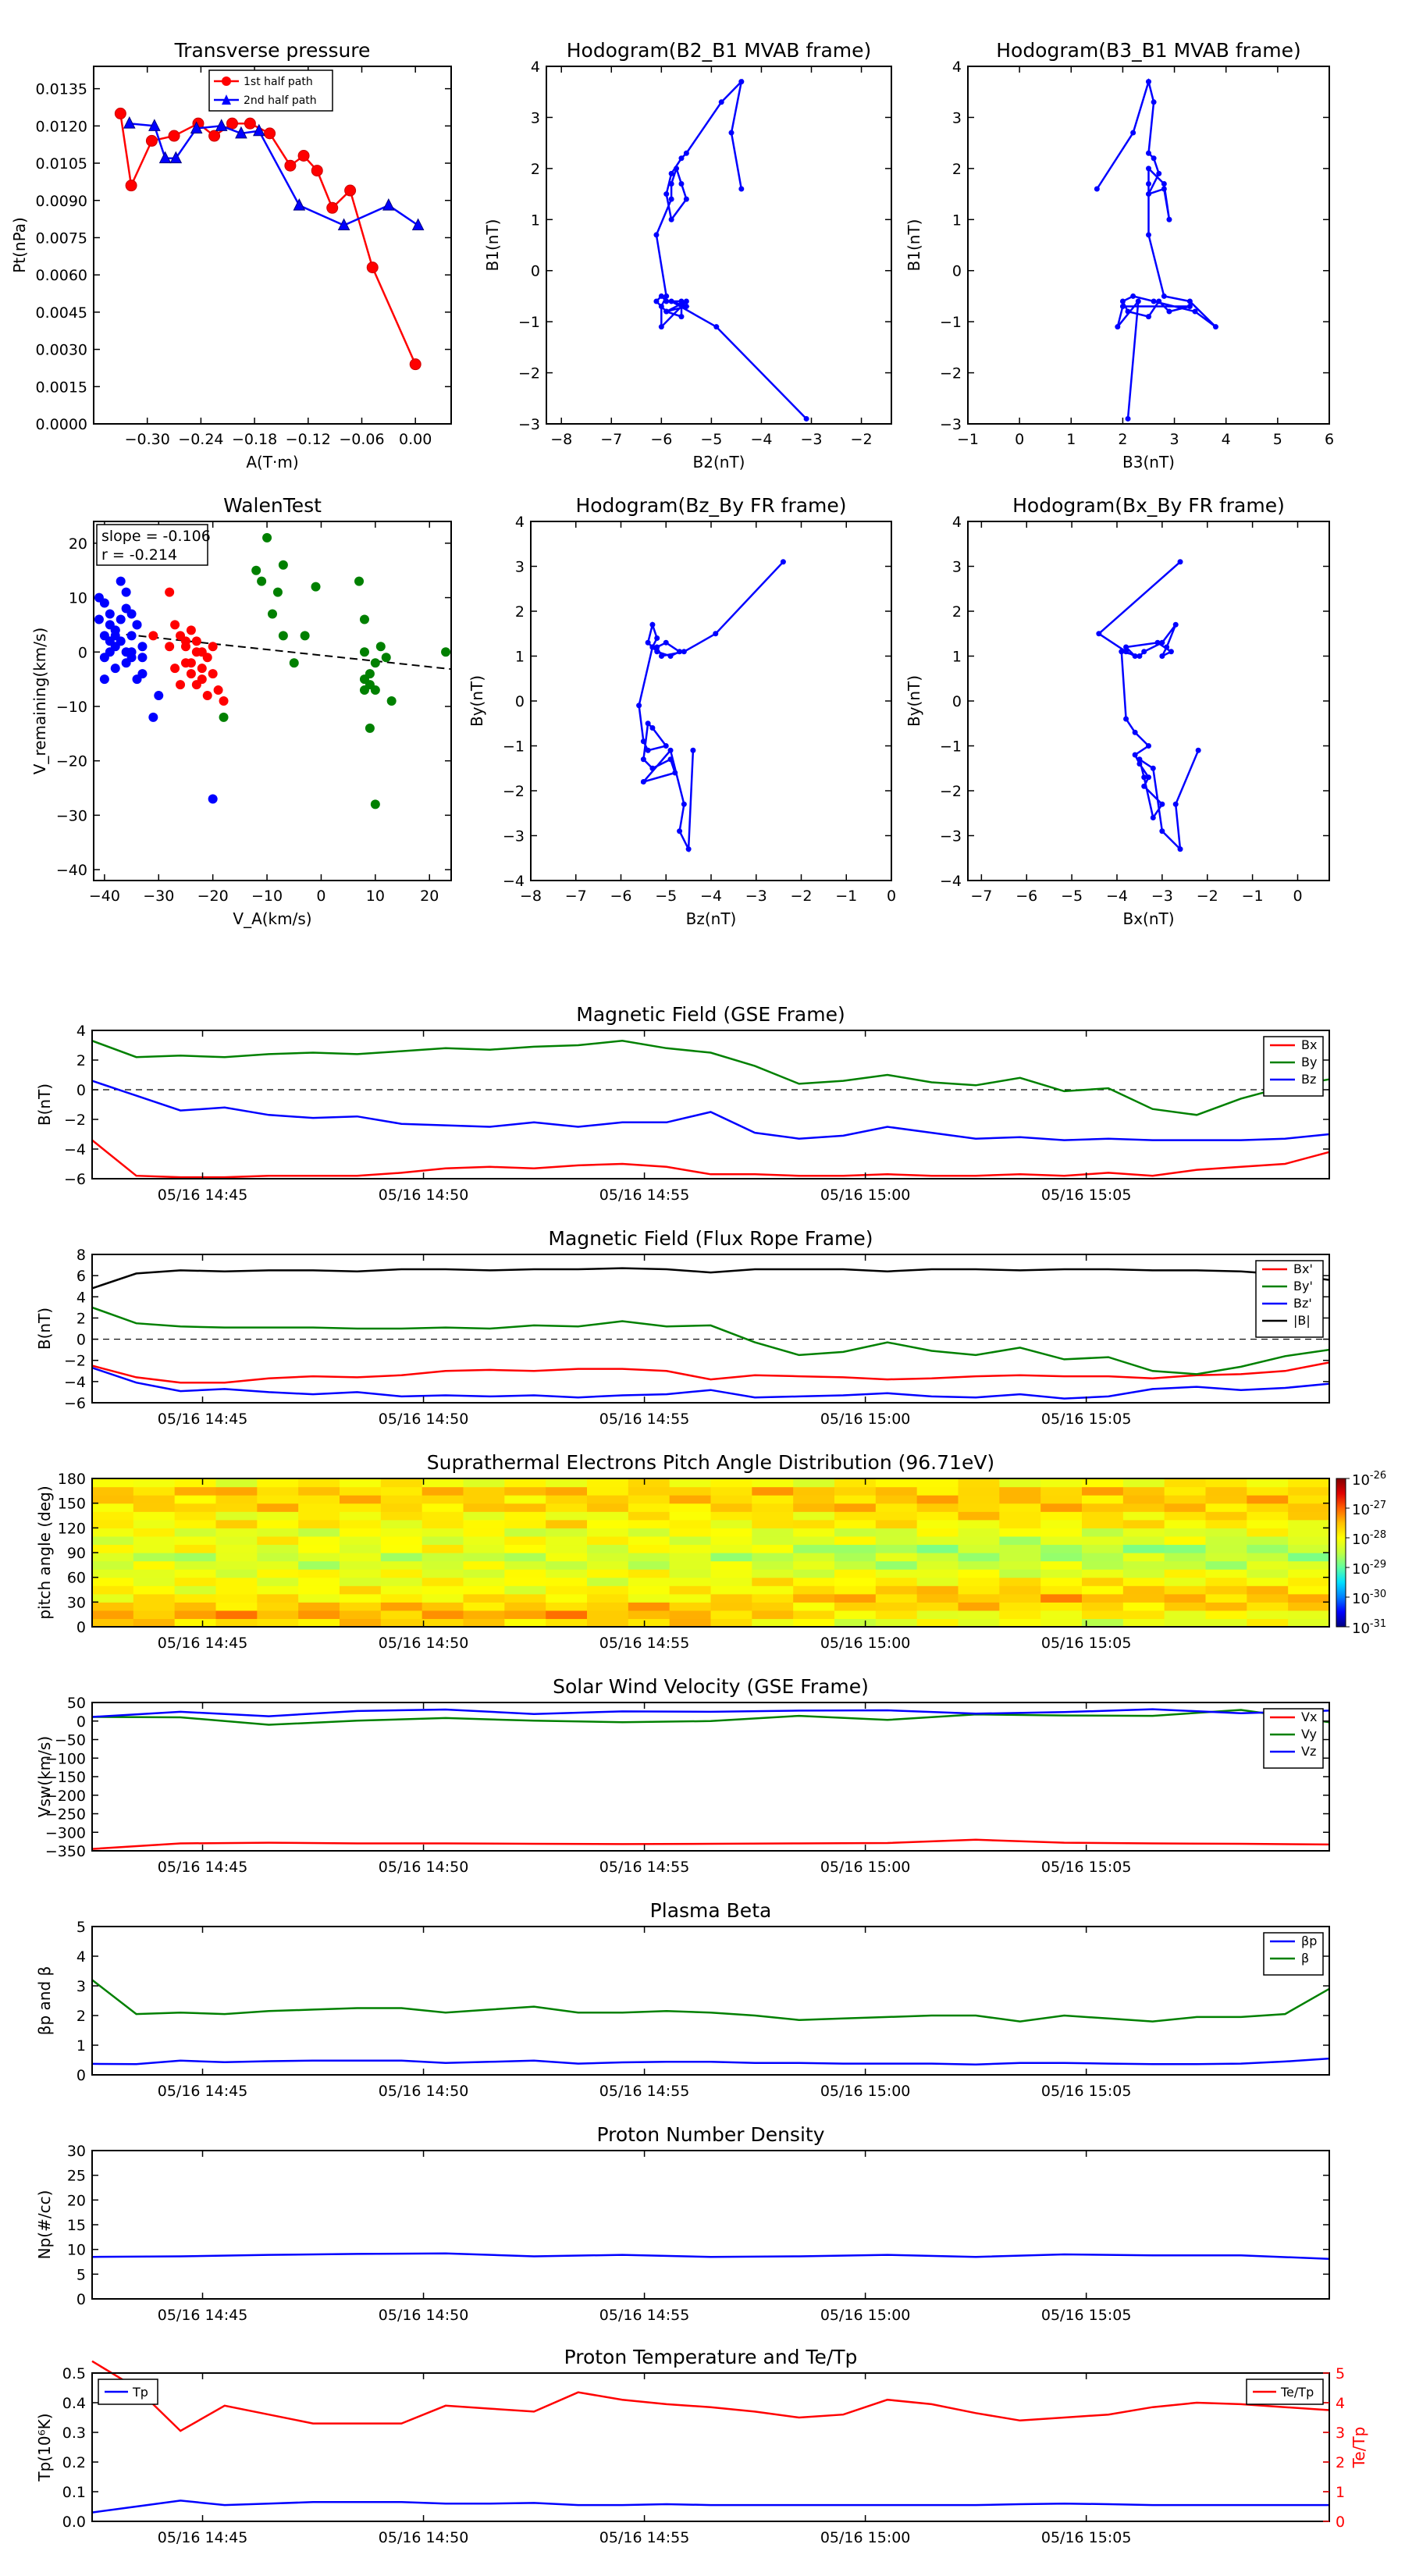  What do you see at coordinates (76, 2225) in the screenshot?
I see `y-tick-label: 15` at bounding box center [76, 2225].